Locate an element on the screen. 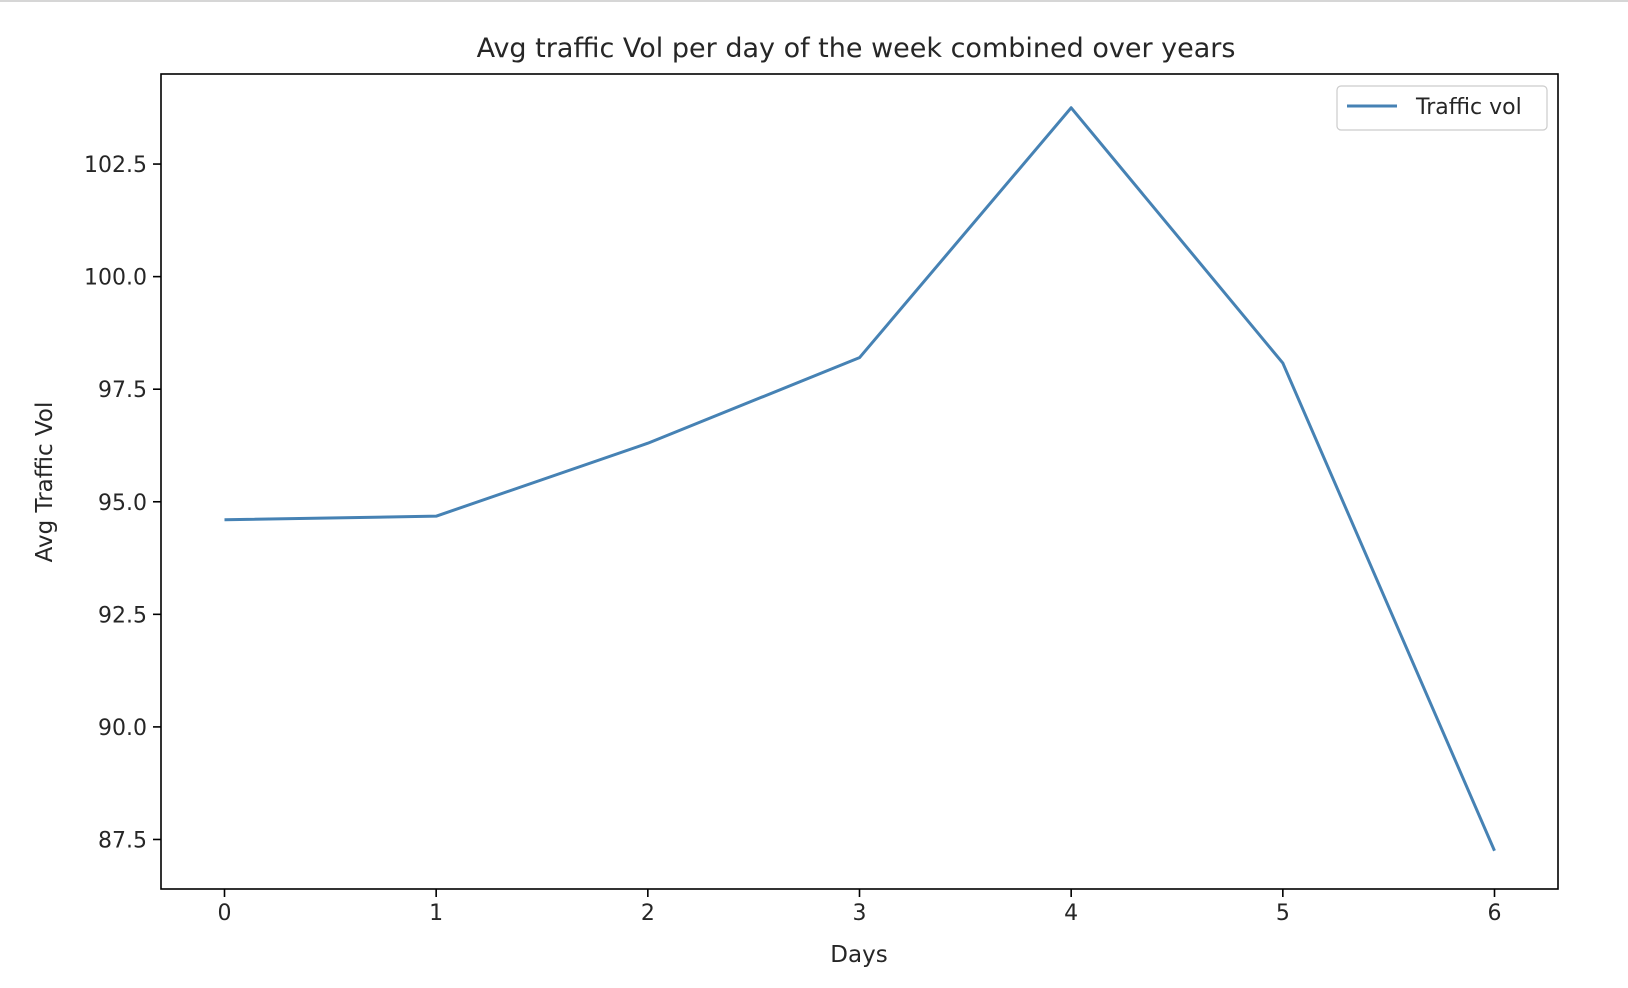  legend: Traffic vol is located at coordinates (1442, 108).